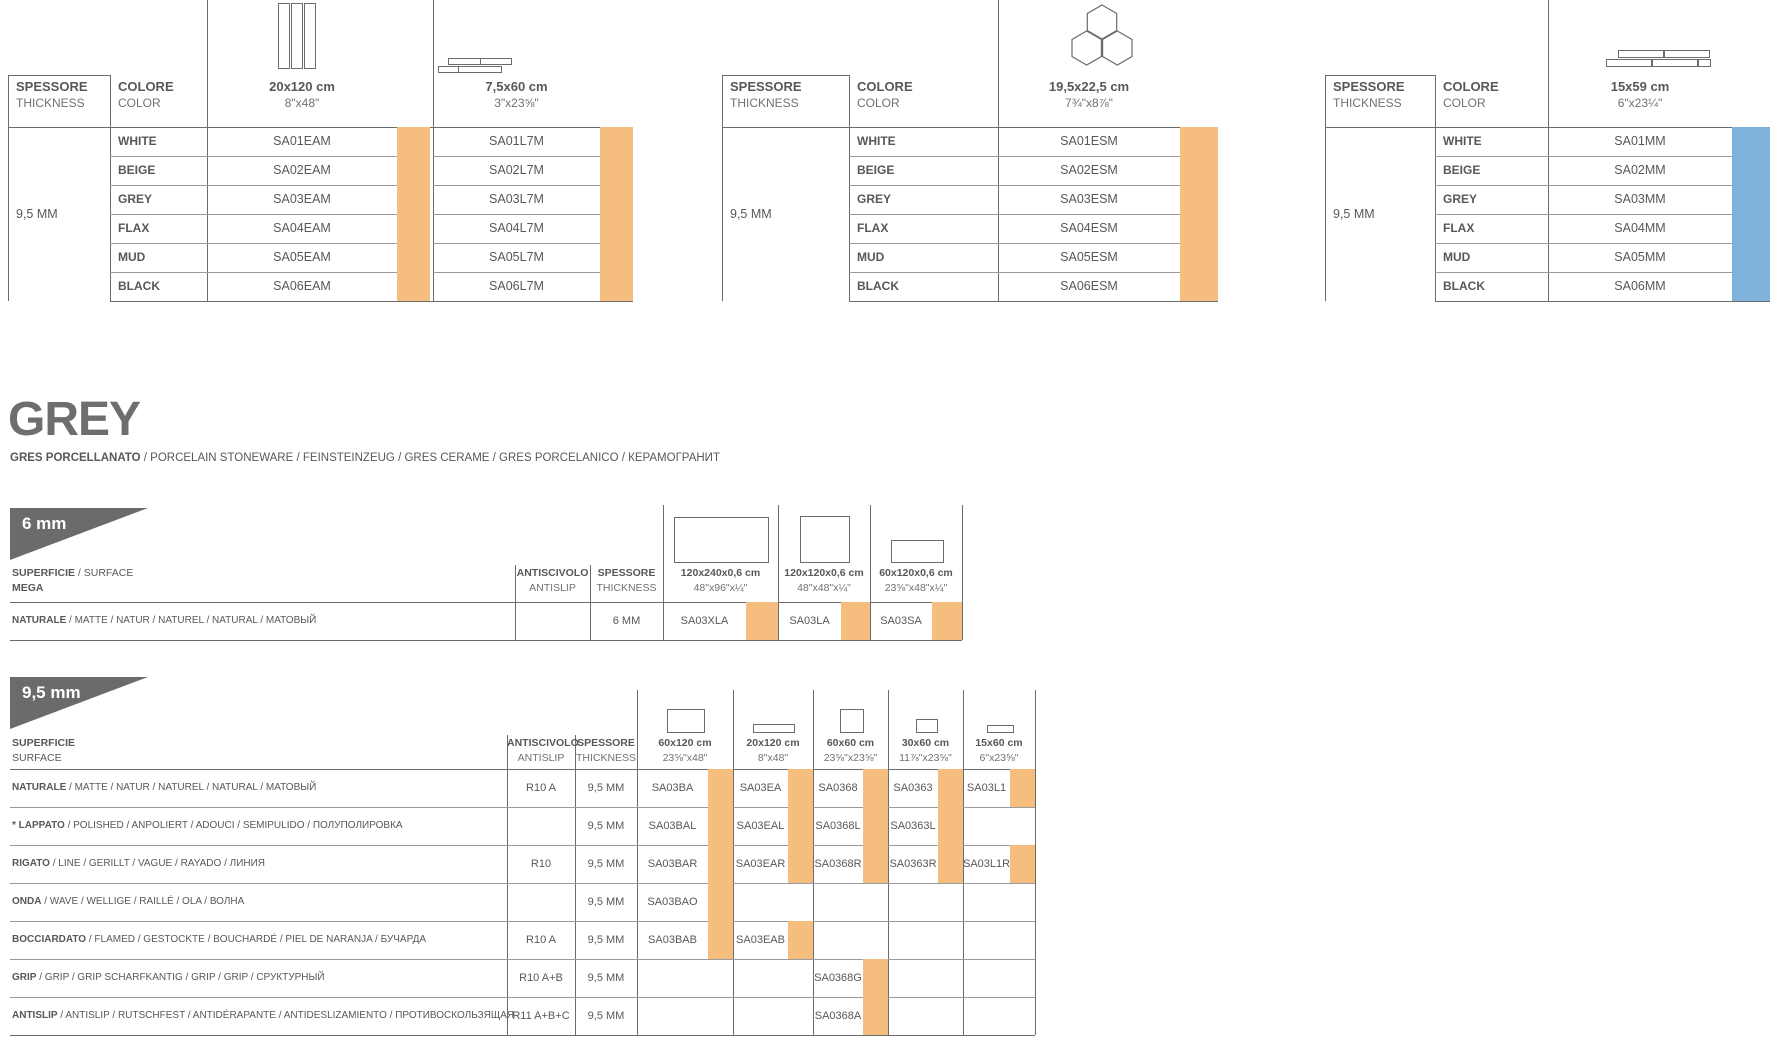 This screenshot has width=1770, height=1043. I want to click on product-code: SA03L1R, so click(987, 864).